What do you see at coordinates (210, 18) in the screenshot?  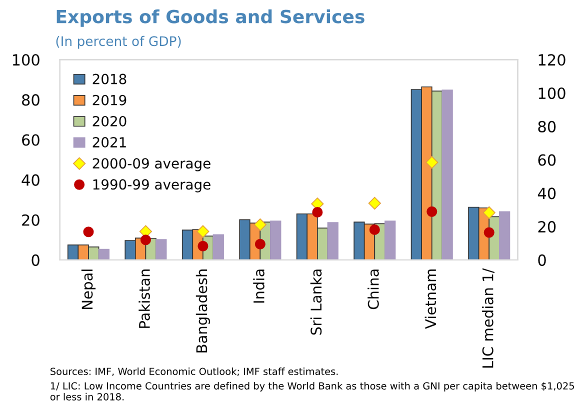 I see `chart-title: Exports of Goods and Services` at bounding box center [210, 18].